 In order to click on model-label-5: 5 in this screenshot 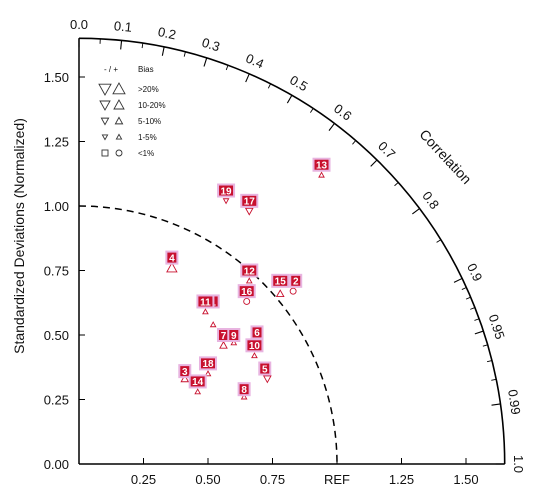, I will do `click(265, 368)`.